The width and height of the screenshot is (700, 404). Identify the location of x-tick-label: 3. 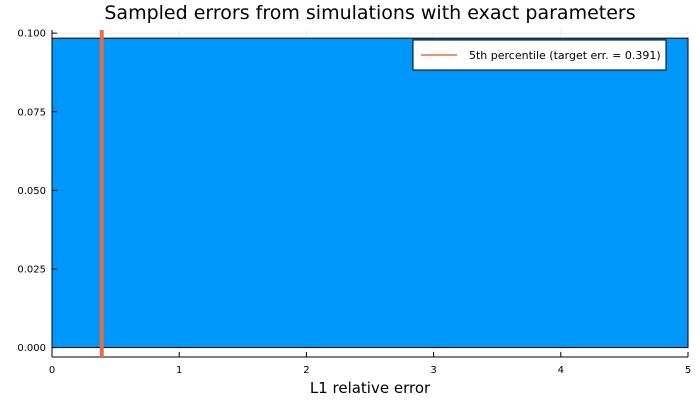
(433, 370).